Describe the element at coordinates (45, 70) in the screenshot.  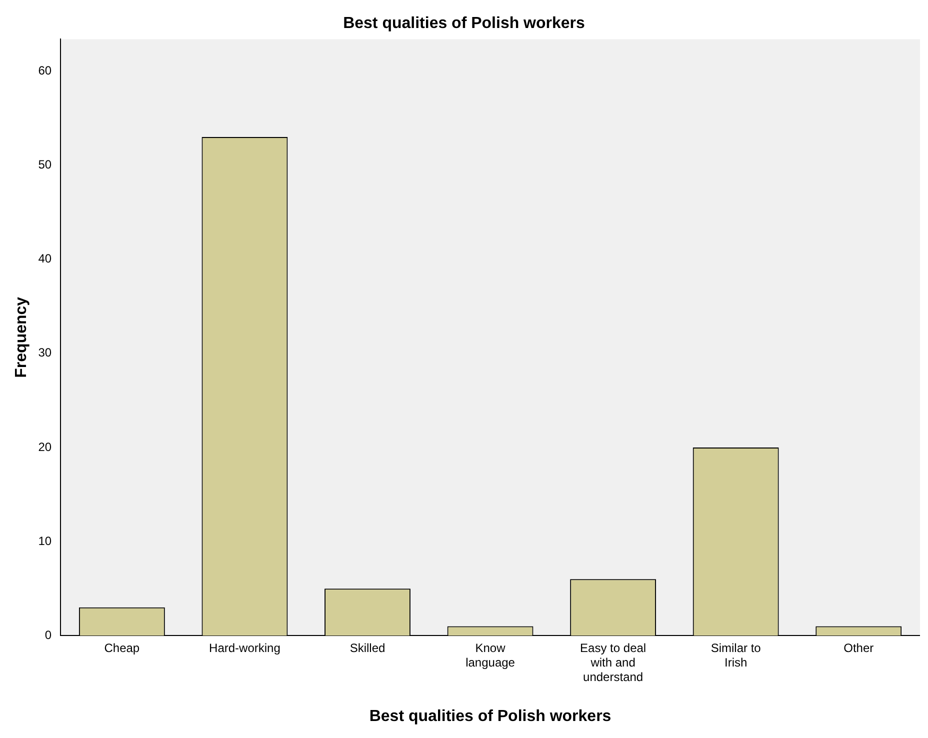
I see `y-tick-label: 60` at that location.